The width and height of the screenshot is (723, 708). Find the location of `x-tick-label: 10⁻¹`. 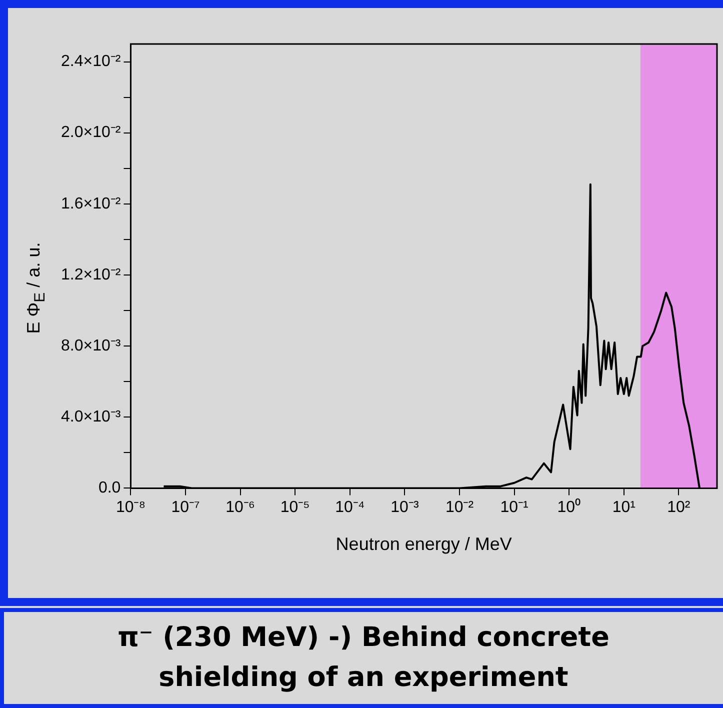

x-tick-label: 10⁻¹ is located at coordinates (514, 507).